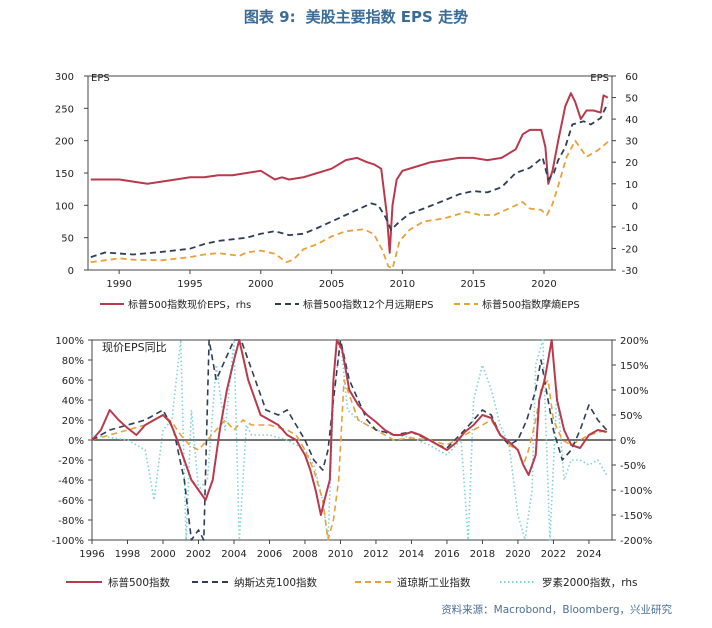  Describe the element at coordinates (387, 17) in the screenshot. I see `figure-title-text: 美股主要指数 EPS 走势` at that location.